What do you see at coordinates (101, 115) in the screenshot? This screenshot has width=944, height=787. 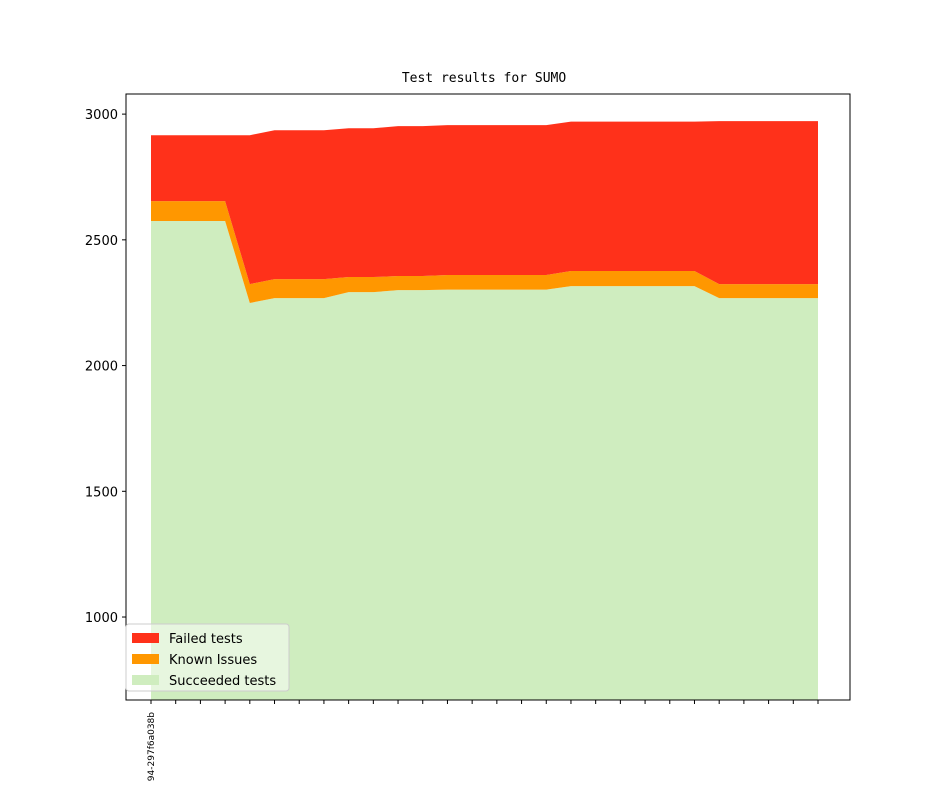 I see `y-tick-label: 3000` at bounding box center [101, 115].